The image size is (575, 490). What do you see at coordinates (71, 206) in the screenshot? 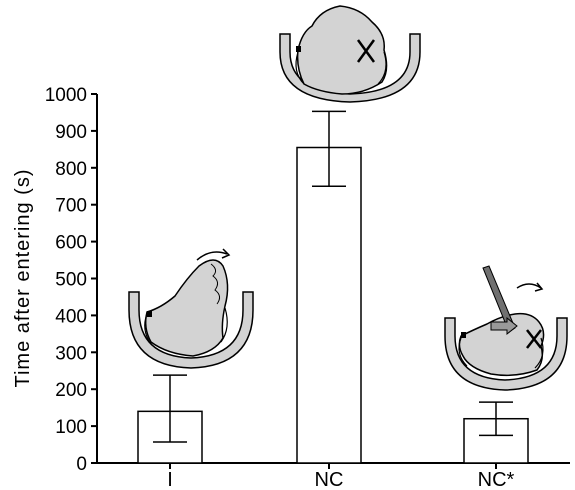
I see `y-tick-label: 700` at bounding box center [71, 206].